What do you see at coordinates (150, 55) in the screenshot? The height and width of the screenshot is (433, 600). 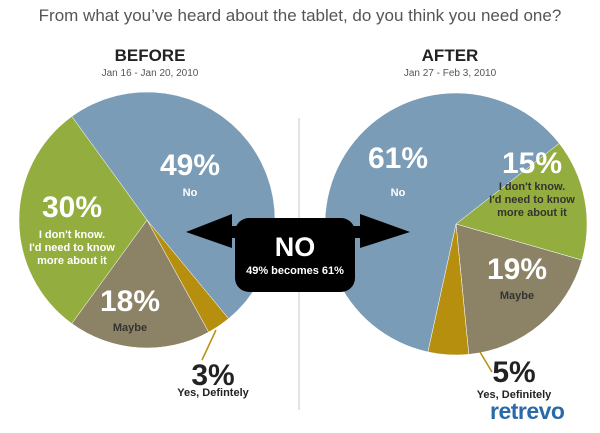 I see `before-chart-title: BEFORE` at bounding box center [150, 55].